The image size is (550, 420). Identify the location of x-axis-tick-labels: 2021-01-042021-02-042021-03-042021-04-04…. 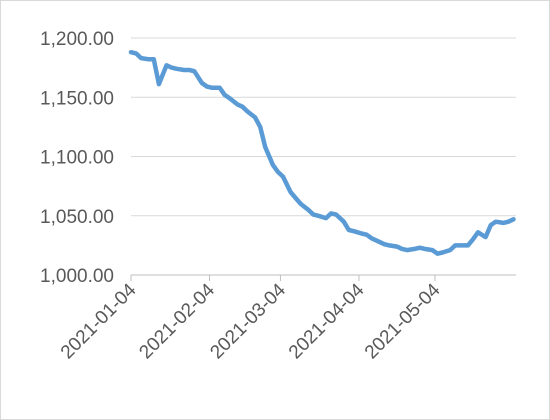
(251, 321).